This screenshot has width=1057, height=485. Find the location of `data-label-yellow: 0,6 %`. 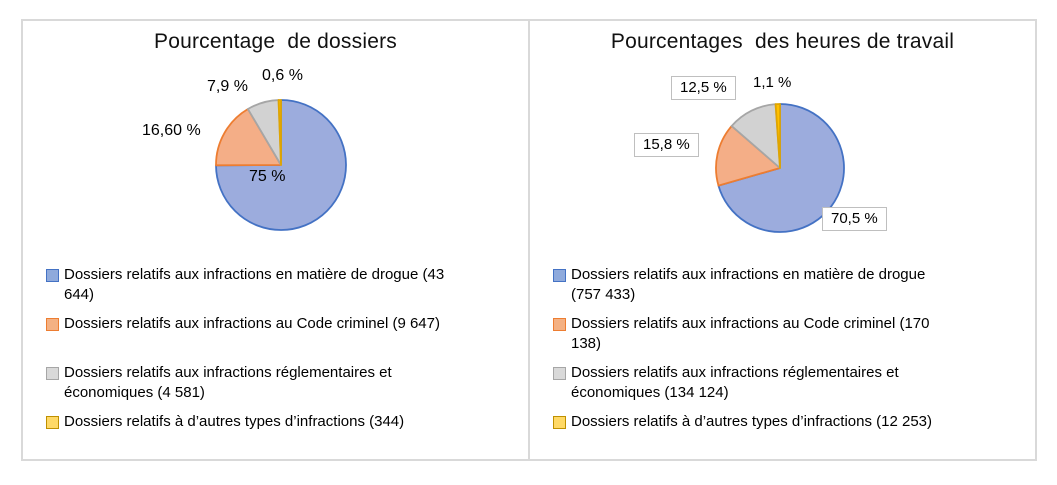

data-label-yellow: 0,6 % is located at coordinates (282, 75).